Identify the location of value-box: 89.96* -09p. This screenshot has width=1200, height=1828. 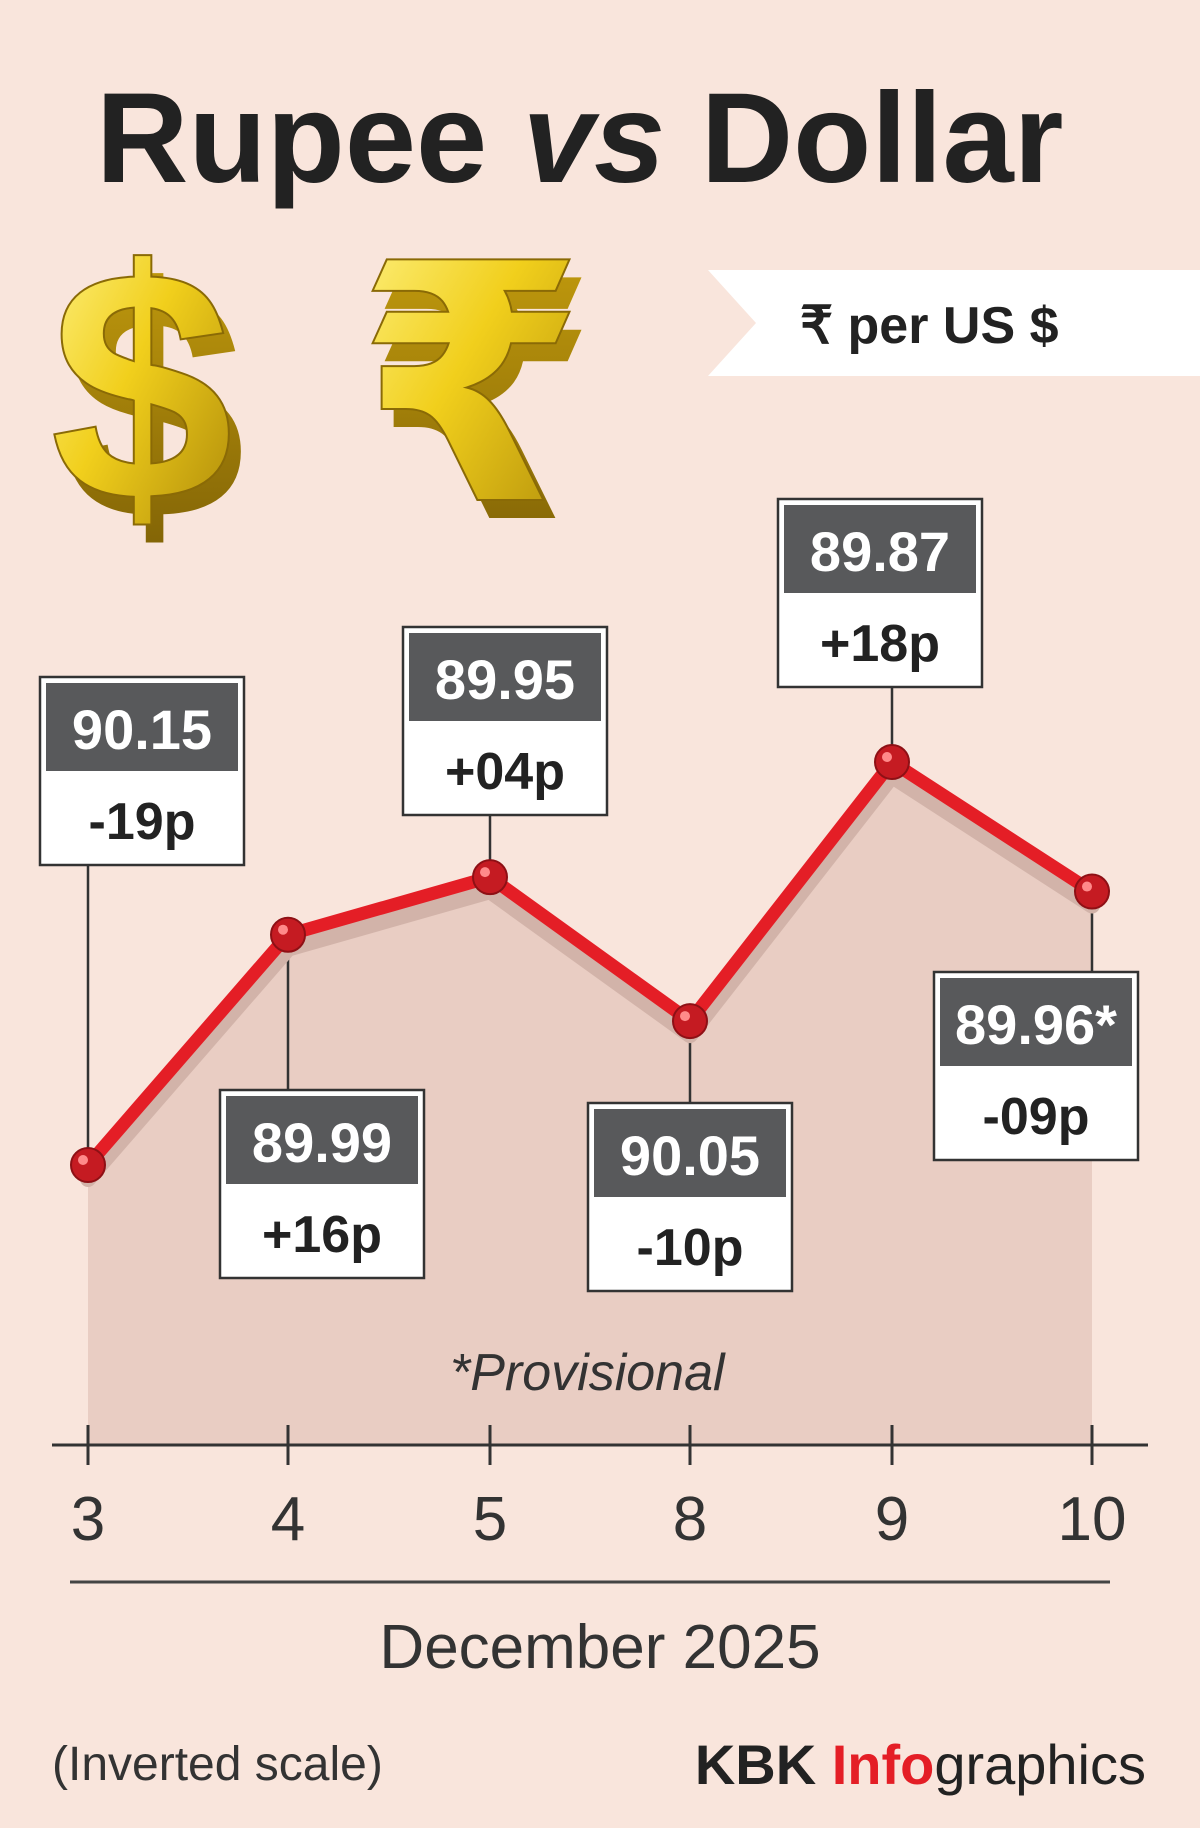
(1036, 1066).